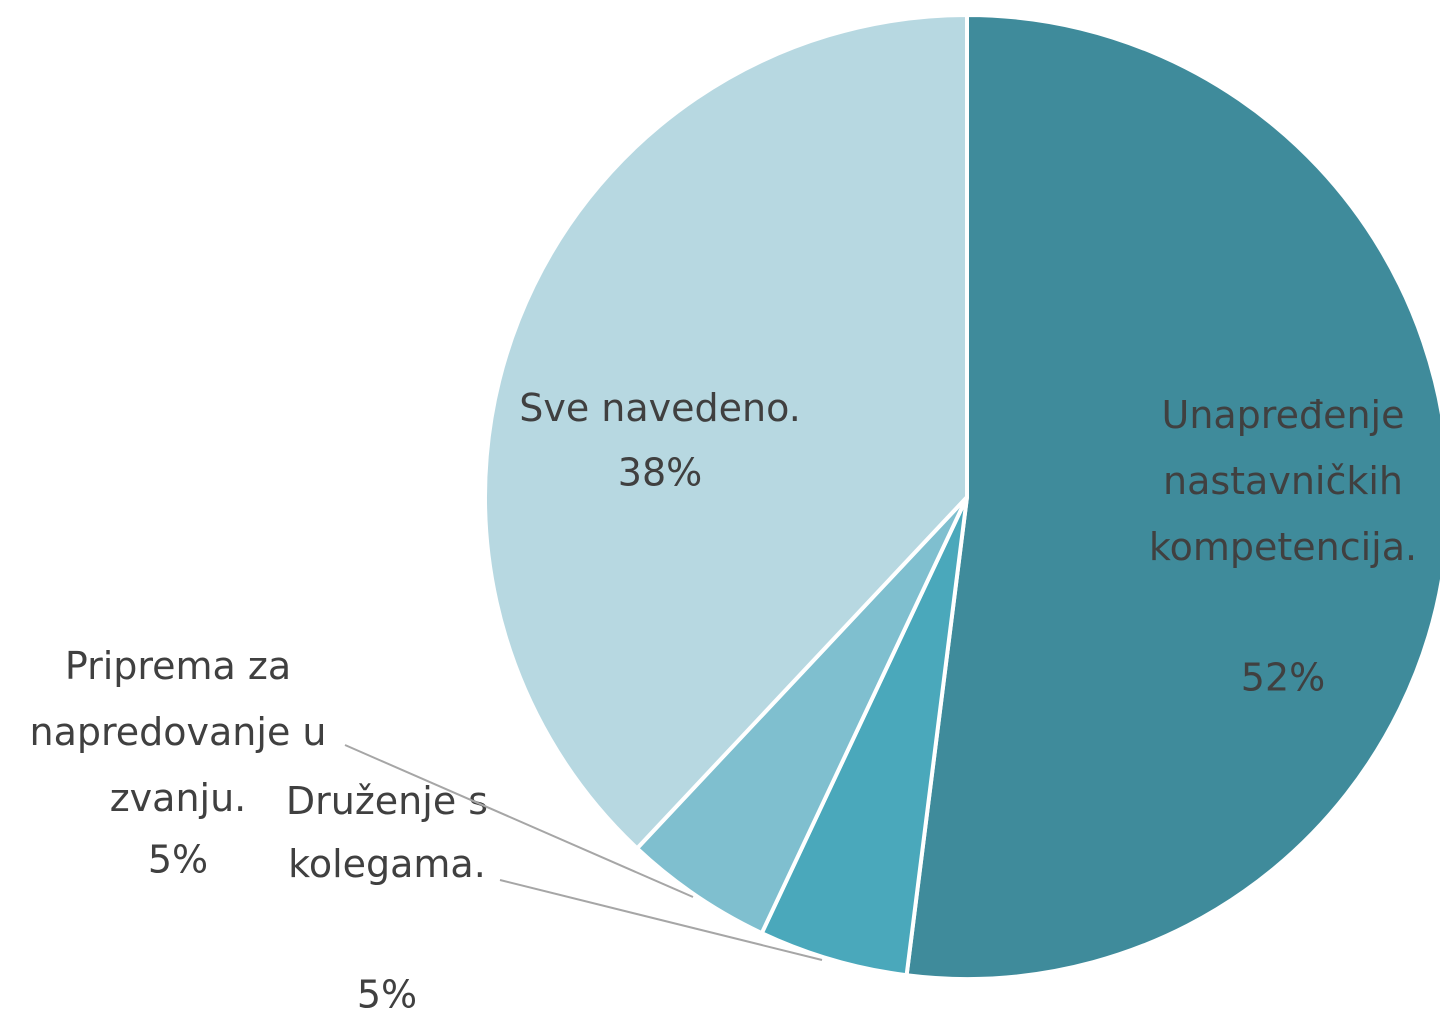 The image size is (1440, 1017). What do you see at coordinates (660, 473) in the screenshot?
I see `value-label: 38%` at bounding box center [660, 473].